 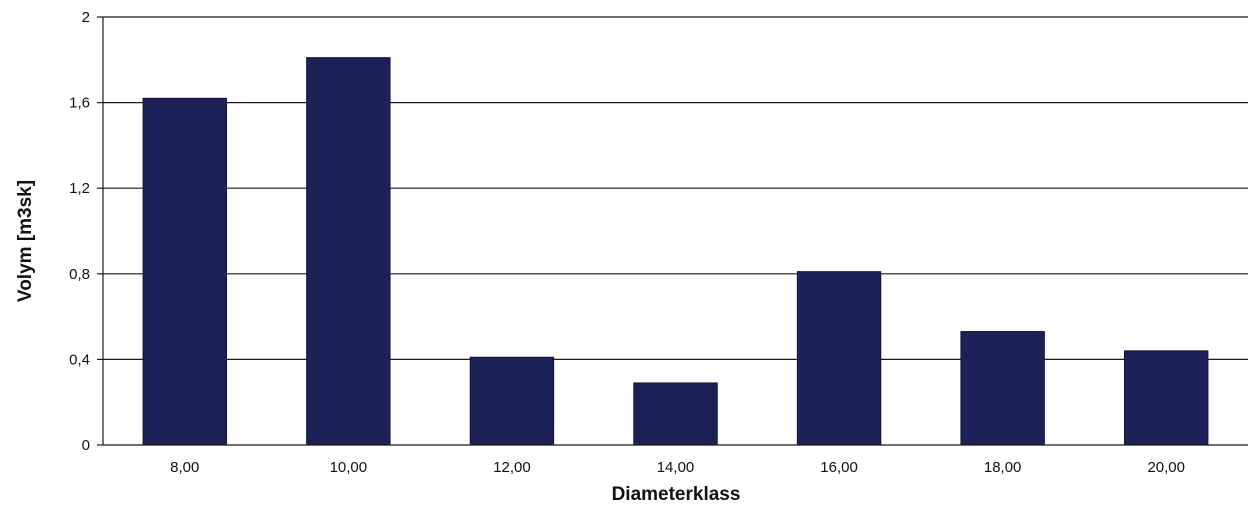 What do you see at coordinates (79, 103) in the screenshot?
I see `y-tick-label: 1,6` at bounding box center [79, 103].